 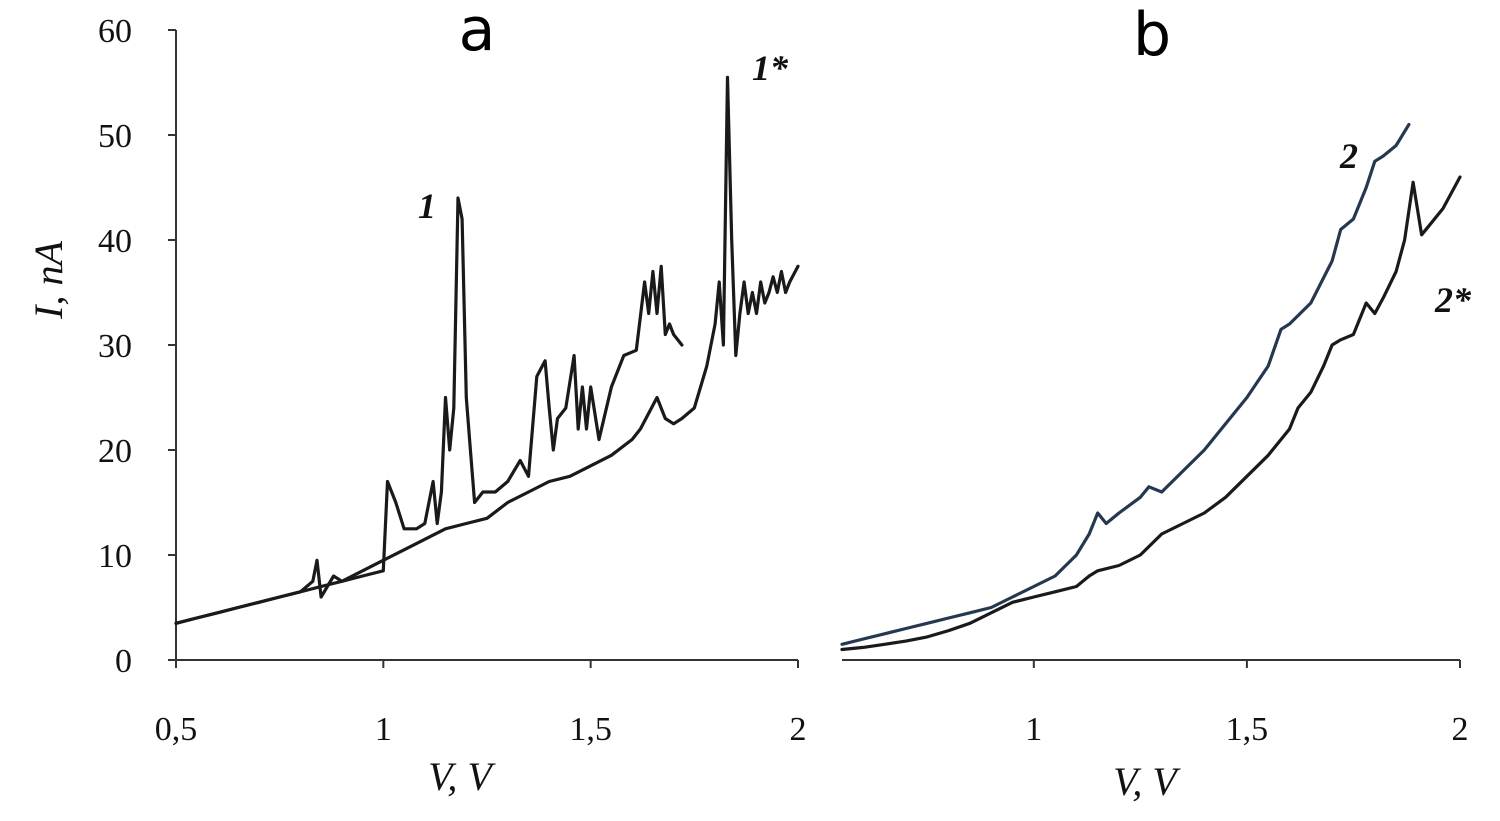 I want to click on y-tick-label: 20, so click(x=115, y=451).